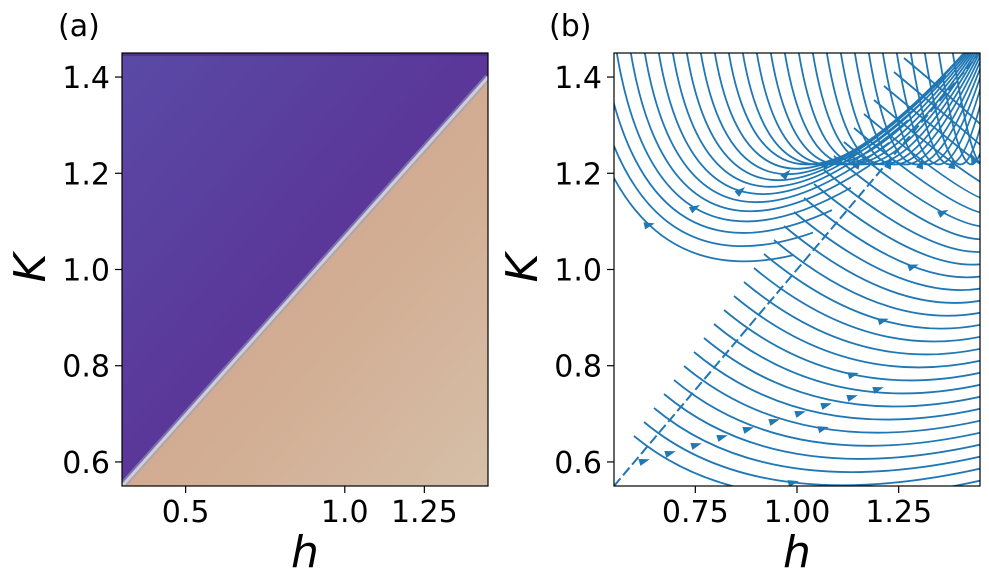 Image resolution: width=989 pixels, height=587 pixels. Describe the element at coordinates (797, 512) in the screenshot. I see `x-tick-label: 1.00` at that location.